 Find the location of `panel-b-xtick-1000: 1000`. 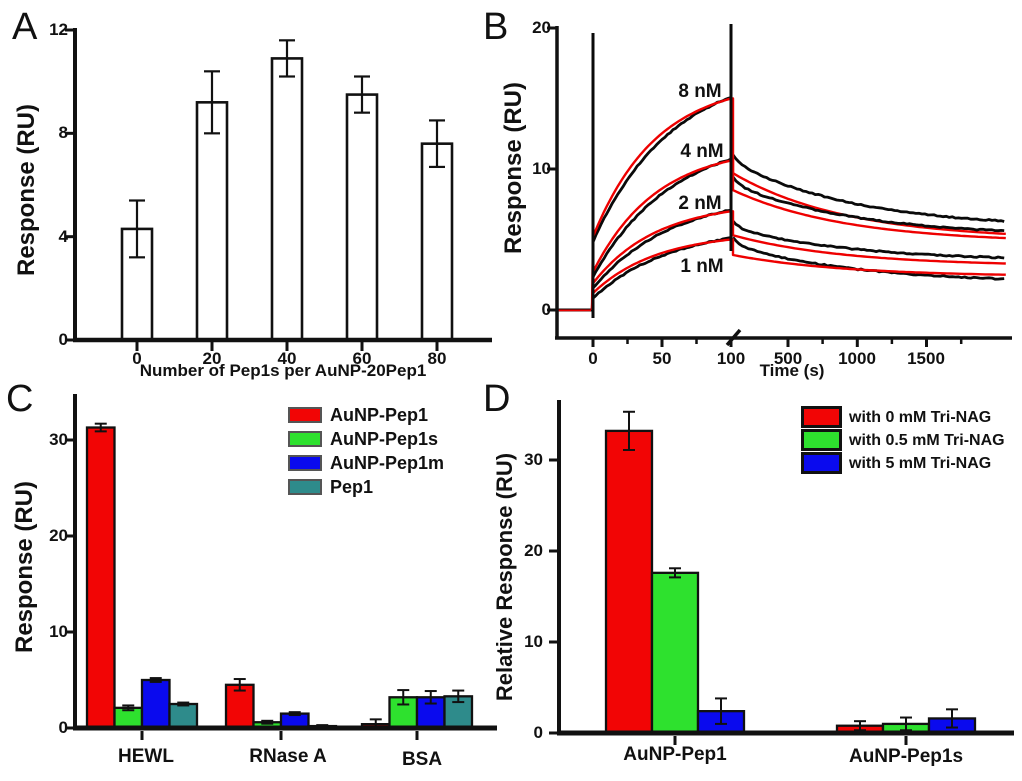

panel-b-xtick-1000: 1000 is located at coordinates (857, 358).